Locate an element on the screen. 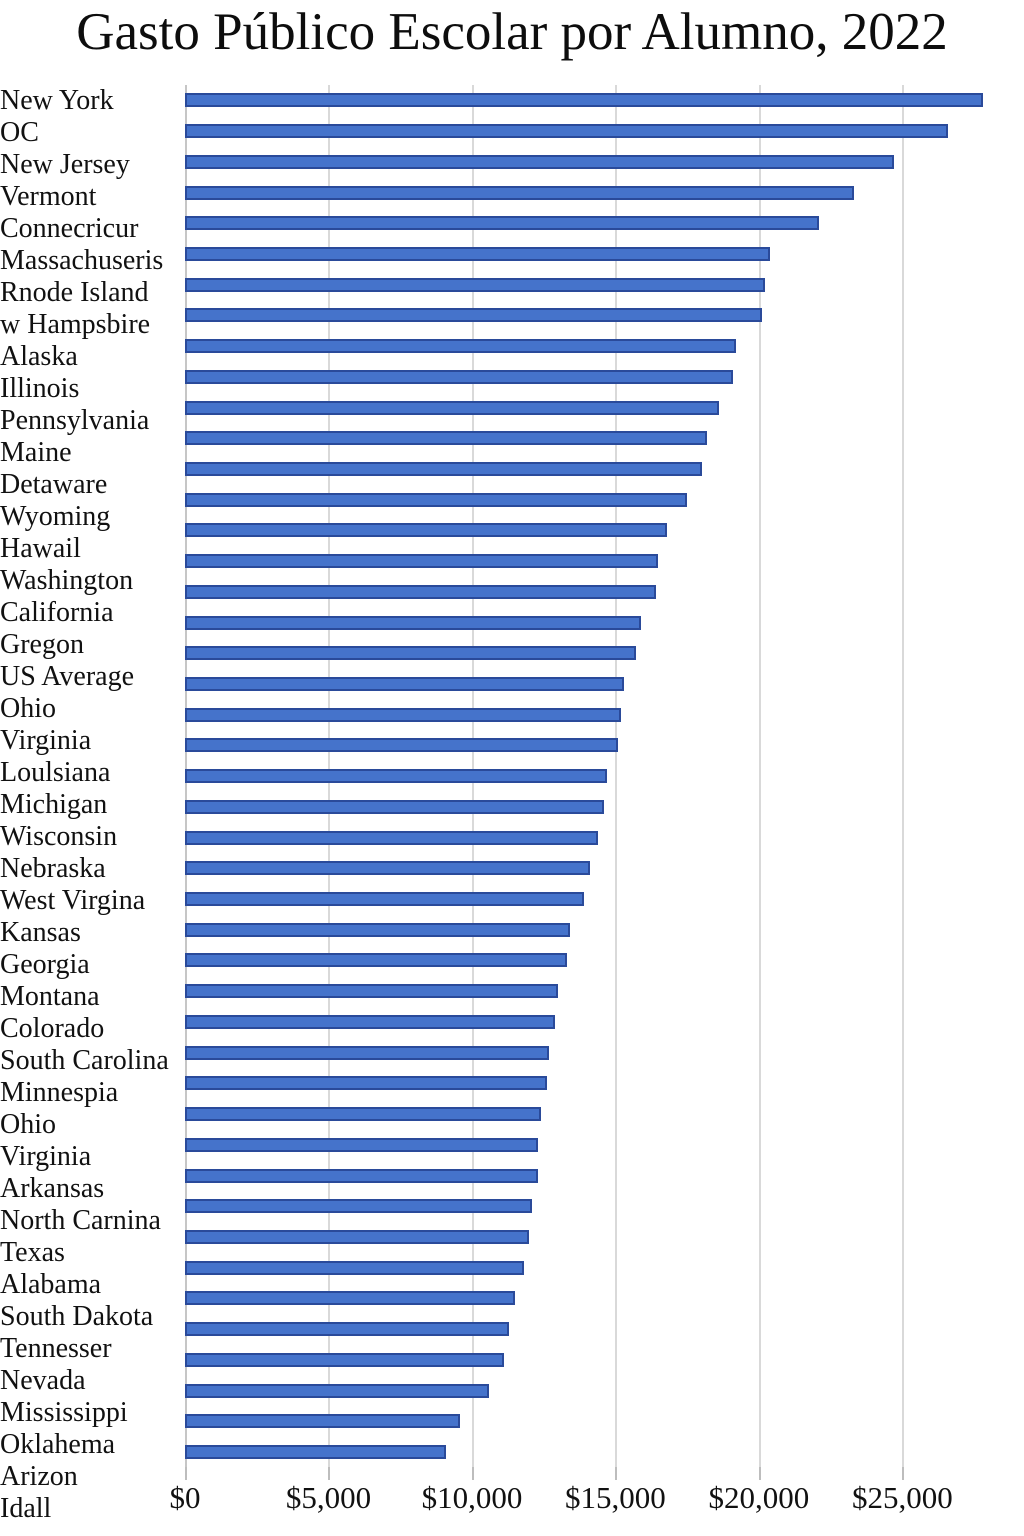 The image size is (1024, 1536). category-label: Alaska is located at coordinates (39, 356).